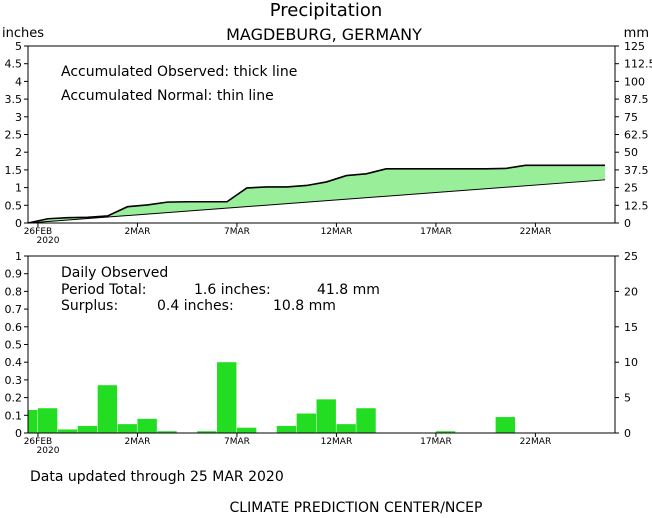 This screenshot has height=518, width=652. I want to click on accumulated-x-tick-label: 17MAR, so click(436, 232).